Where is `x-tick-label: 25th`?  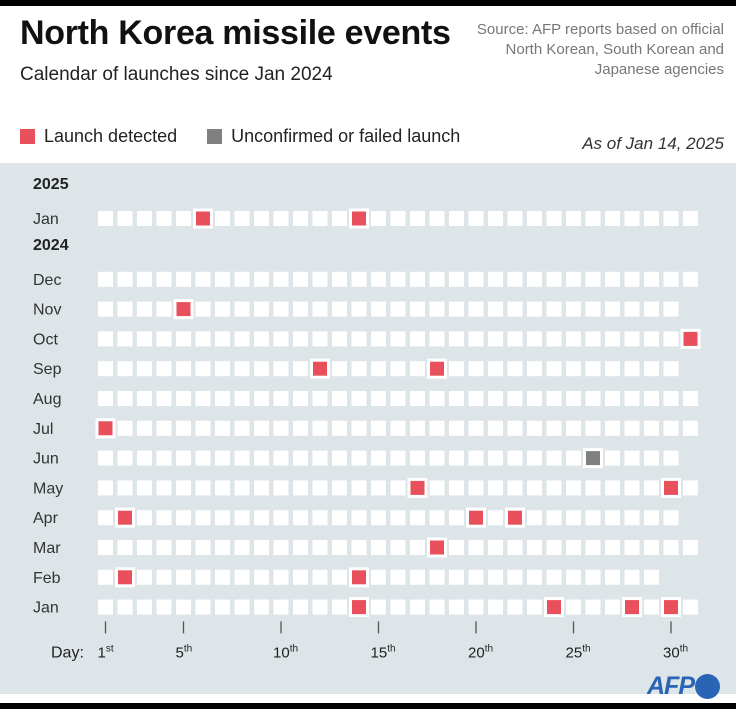
x-tick-label: 25th is located at coordinates (578, 652).